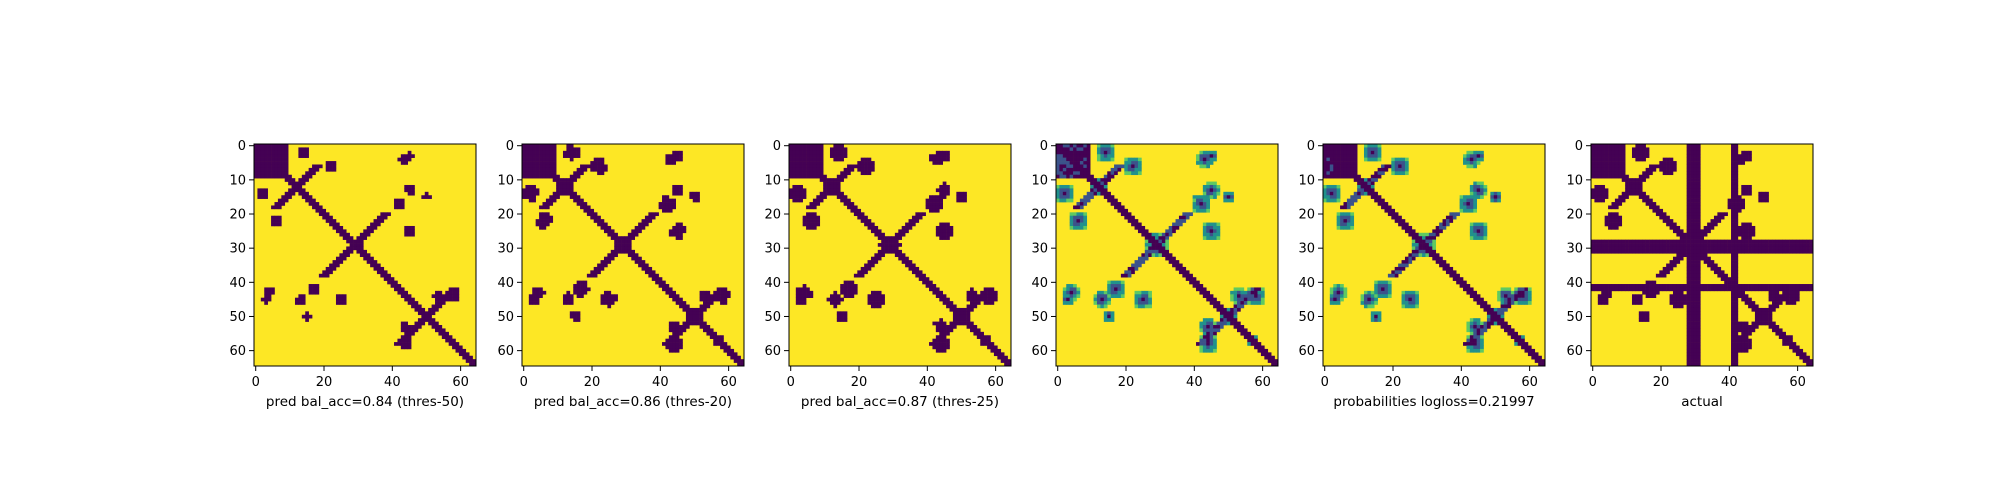 The width and height of the screenshot is (2000, 500). What do you see at coordinates (859, 382) in the screenshot?
I see `x-tick-label: 20` at bounding box center [859, 382].